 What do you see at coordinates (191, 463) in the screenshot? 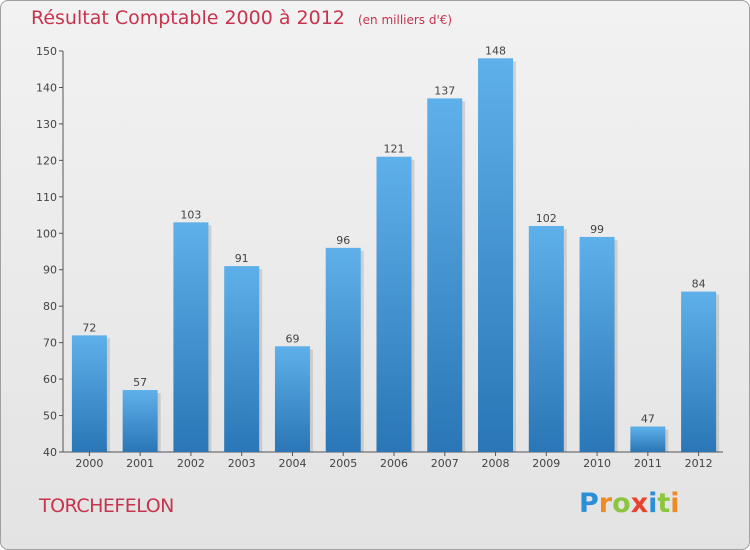
I see `x-tick-label: 2002` at bounding box center [191, 463].